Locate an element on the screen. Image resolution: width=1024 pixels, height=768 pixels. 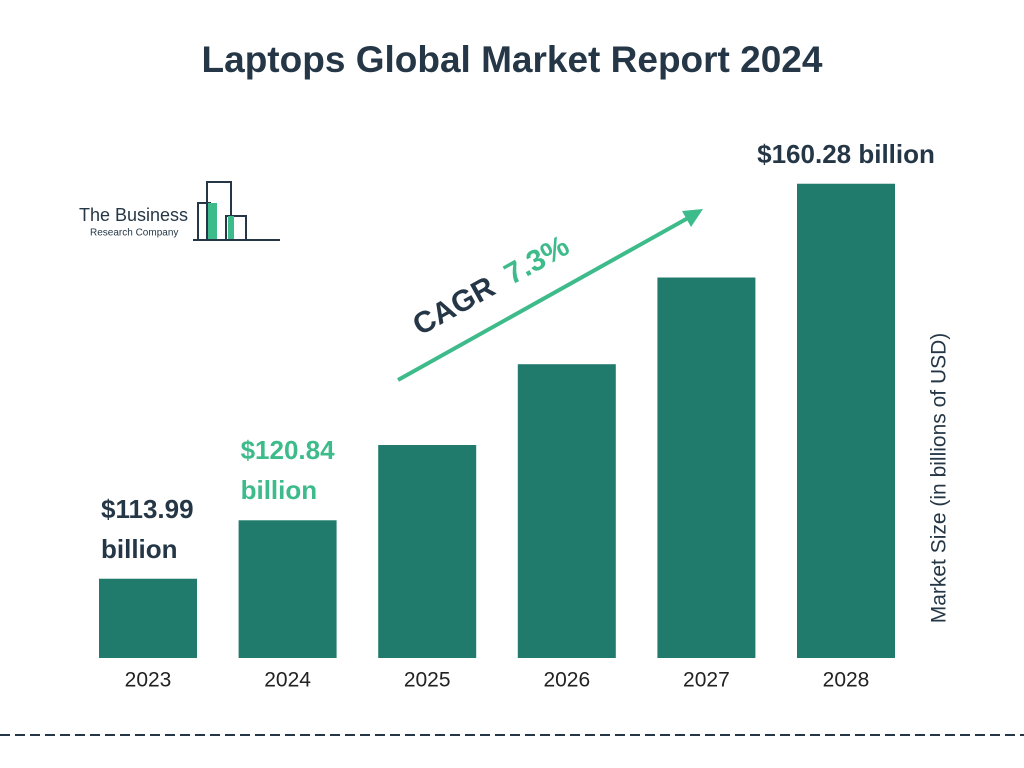
cagr-arrow is located at coordinates (550, 295).